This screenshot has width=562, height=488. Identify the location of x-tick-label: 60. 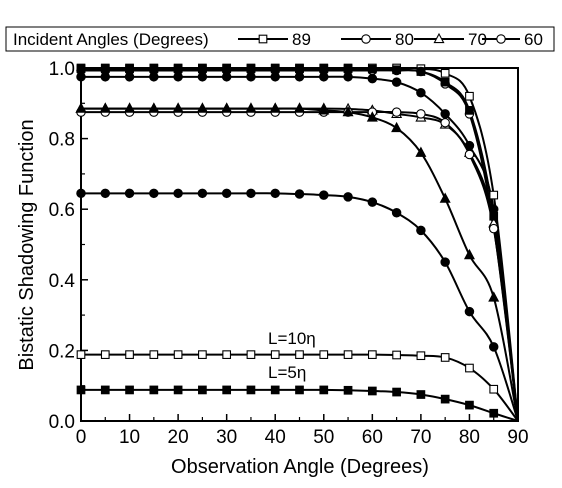
(372, 437).